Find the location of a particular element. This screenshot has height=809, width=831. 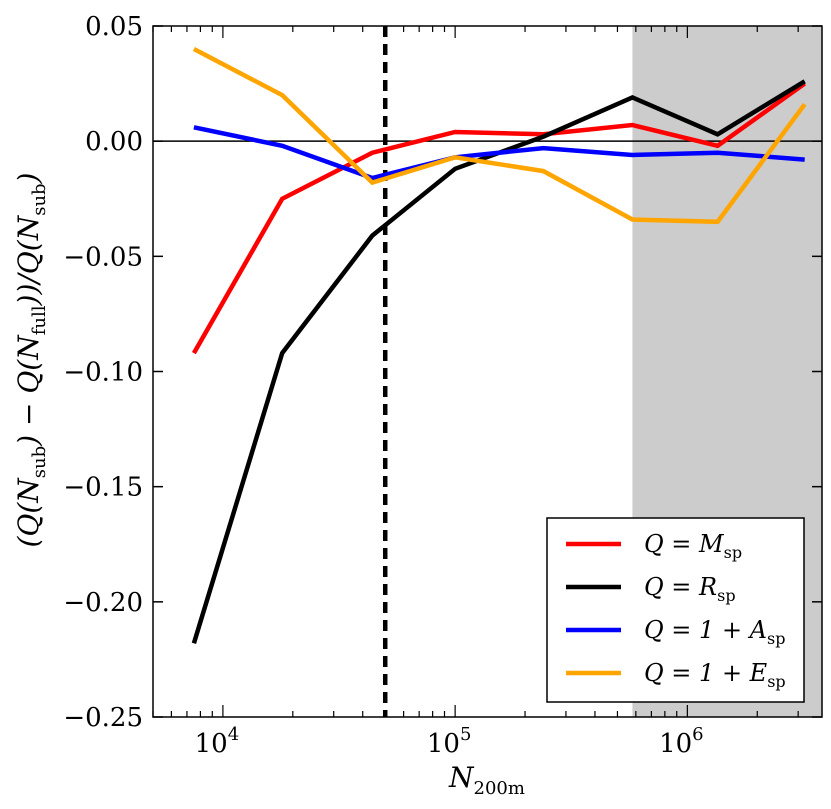

y-tick-label: 0.00 is located at coordinates (114, 142).